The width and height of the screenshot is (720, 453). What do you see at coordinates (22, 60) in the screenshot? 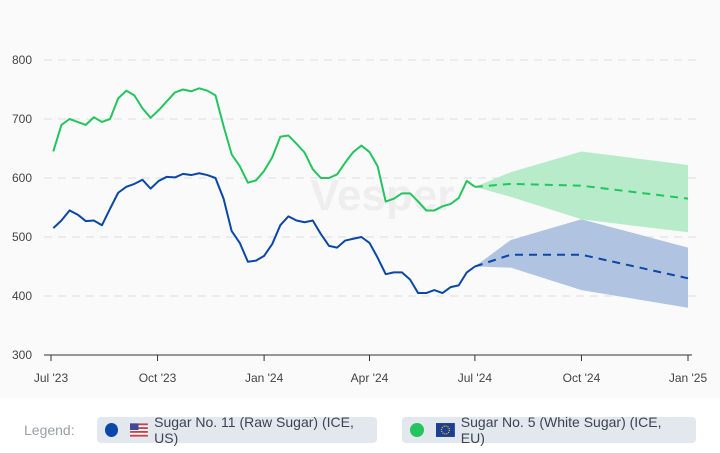
I see `y-tick-label: 800` at bounding box center [22, 60].